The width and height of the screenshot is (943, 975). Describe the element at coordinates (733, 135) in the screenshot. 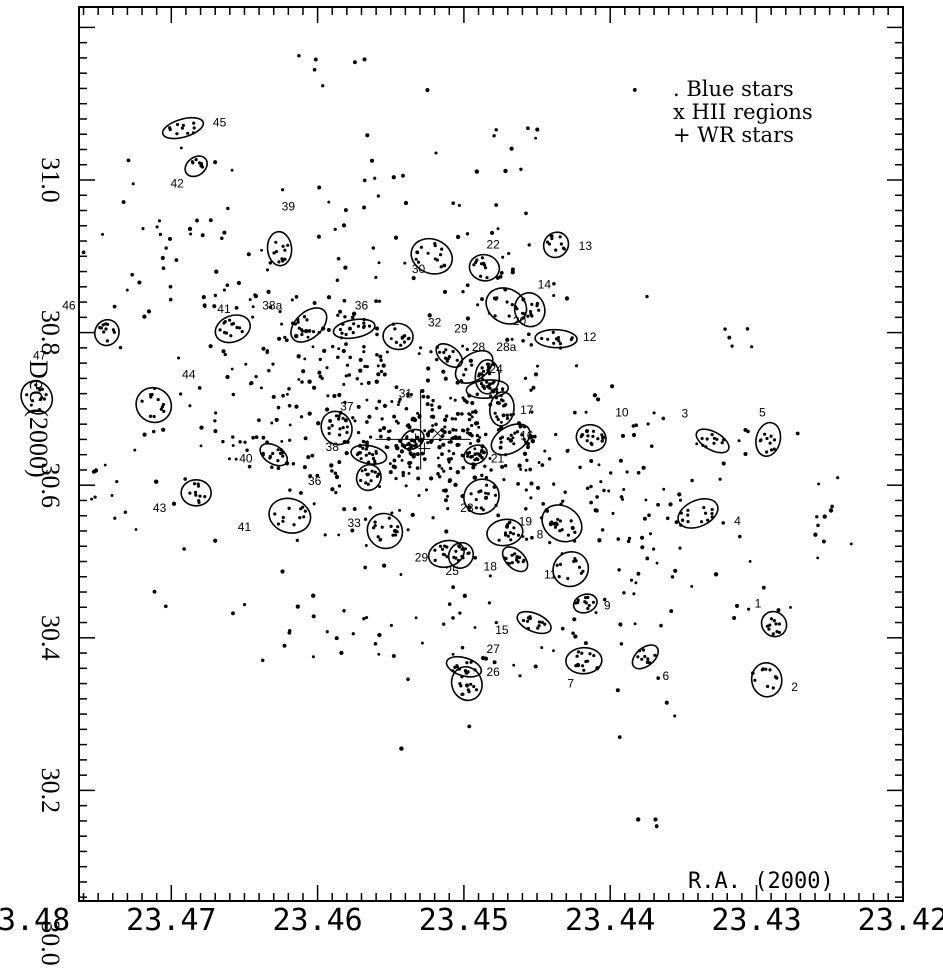

I see `legend-entry-wr-stars: + WR stars` at that location.